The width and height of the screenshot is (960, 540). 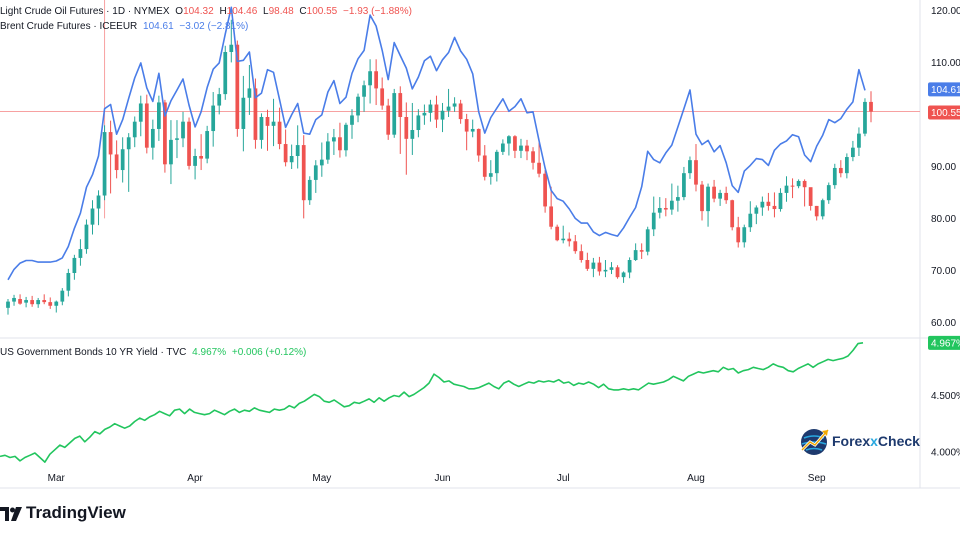 I want to click on us10y-last-value-label: 4.967%, so click(x=944, y=342).